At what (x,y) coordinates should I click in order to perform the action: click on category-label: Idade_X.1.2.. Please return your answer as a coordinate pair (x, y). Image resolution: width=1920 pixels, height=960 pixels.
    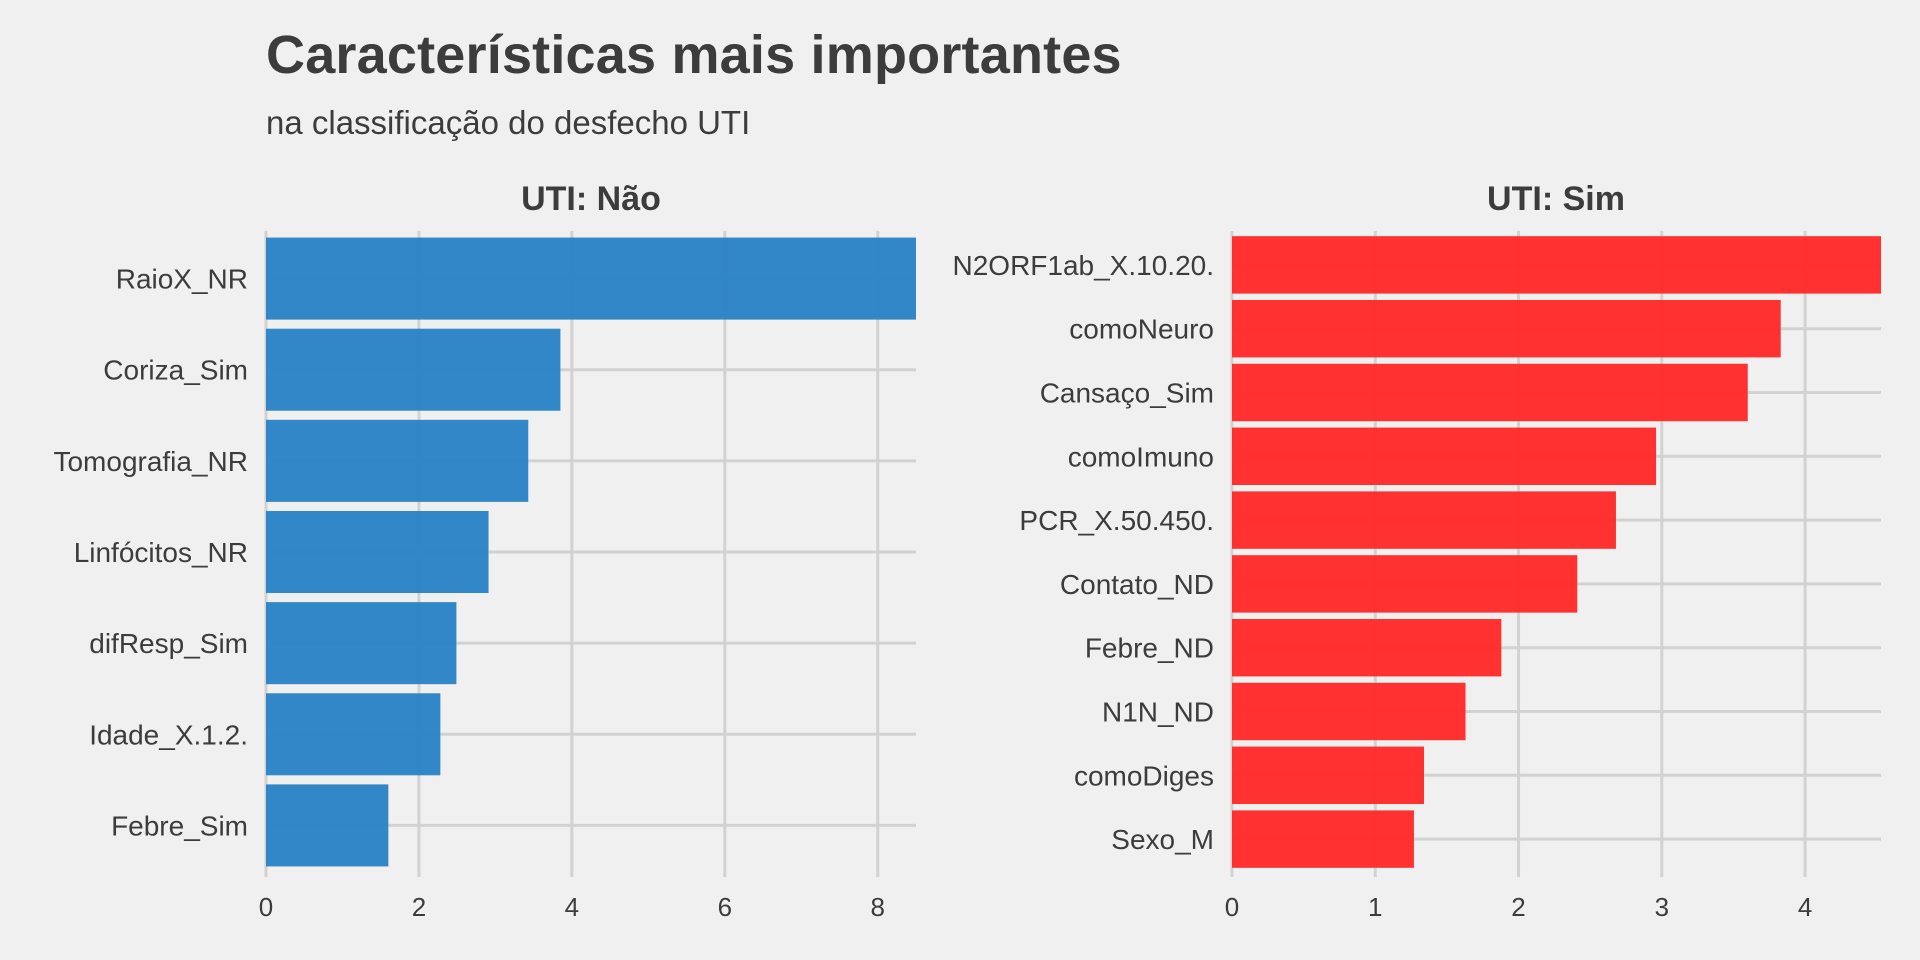
    Looking at the image, I should click on (168, 734).